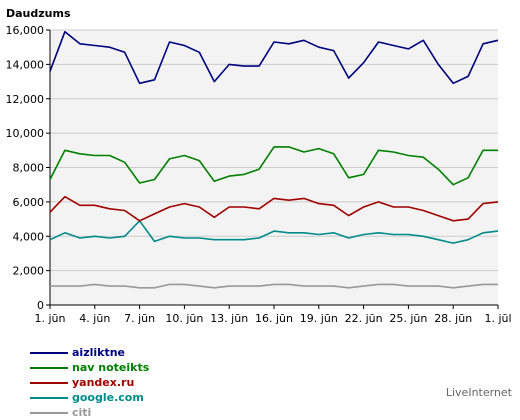 This screenshot has height=420, width=520. I want to click on y-tick-label: 12,000, so click(25, 99).